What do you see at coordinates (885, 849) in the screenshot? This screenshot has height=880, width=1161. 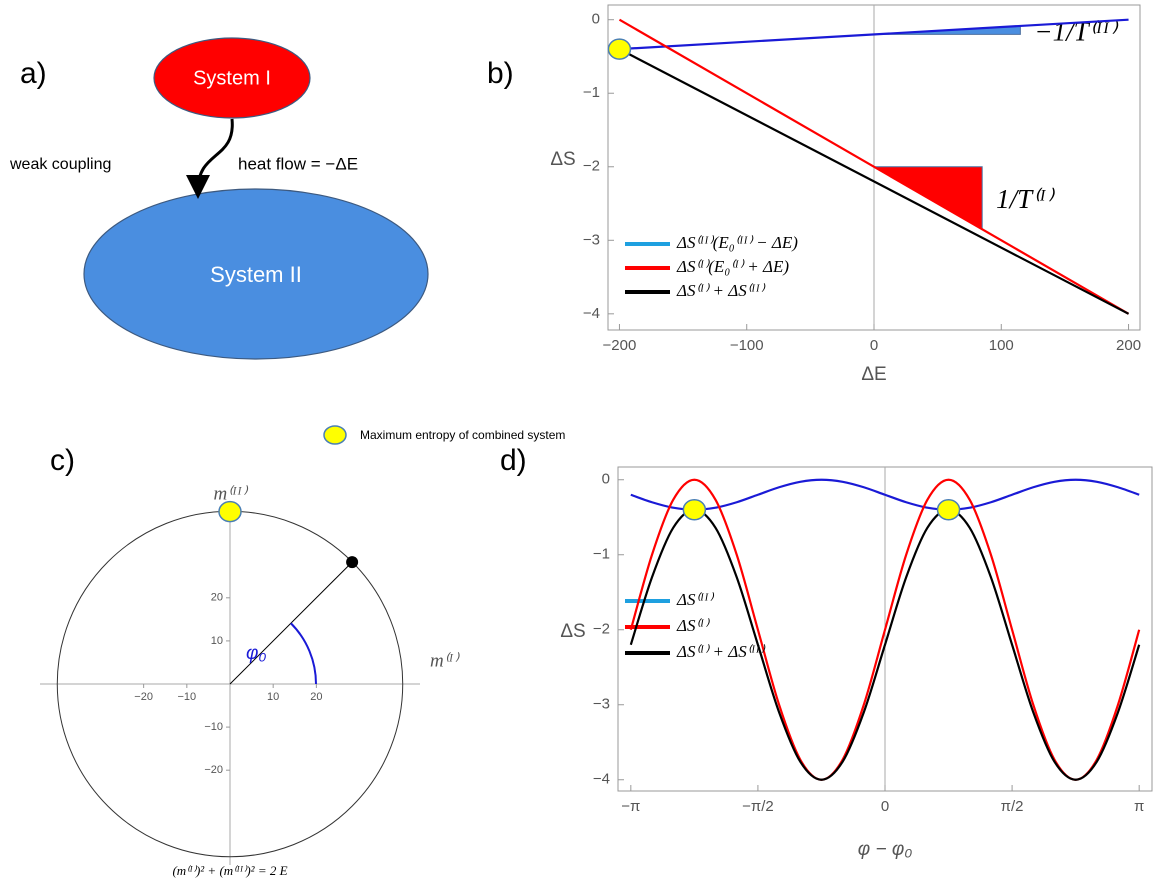 I see `x-axis-label: φ − φ₀` at bounding box center [885, 849].